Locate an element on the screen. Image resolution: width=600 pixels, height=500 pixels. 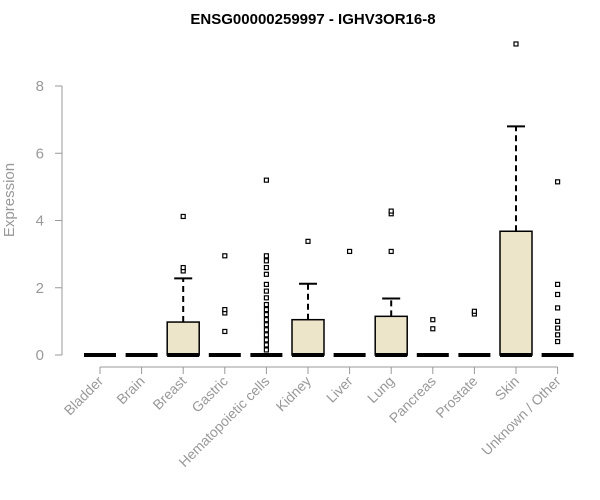
box-hematopoietic-cells is located at coordinates (266, 267).